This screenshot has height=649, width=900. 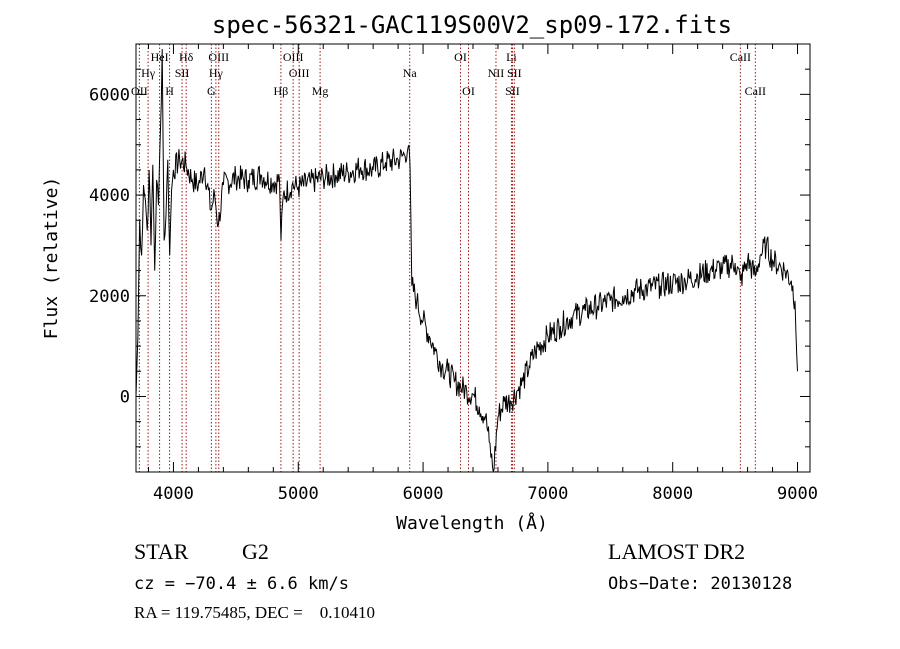 What do you see at coordinates (281, 91) in the screenshot?
I see `marker-label: Hβ` at bounding box center [281, 91].